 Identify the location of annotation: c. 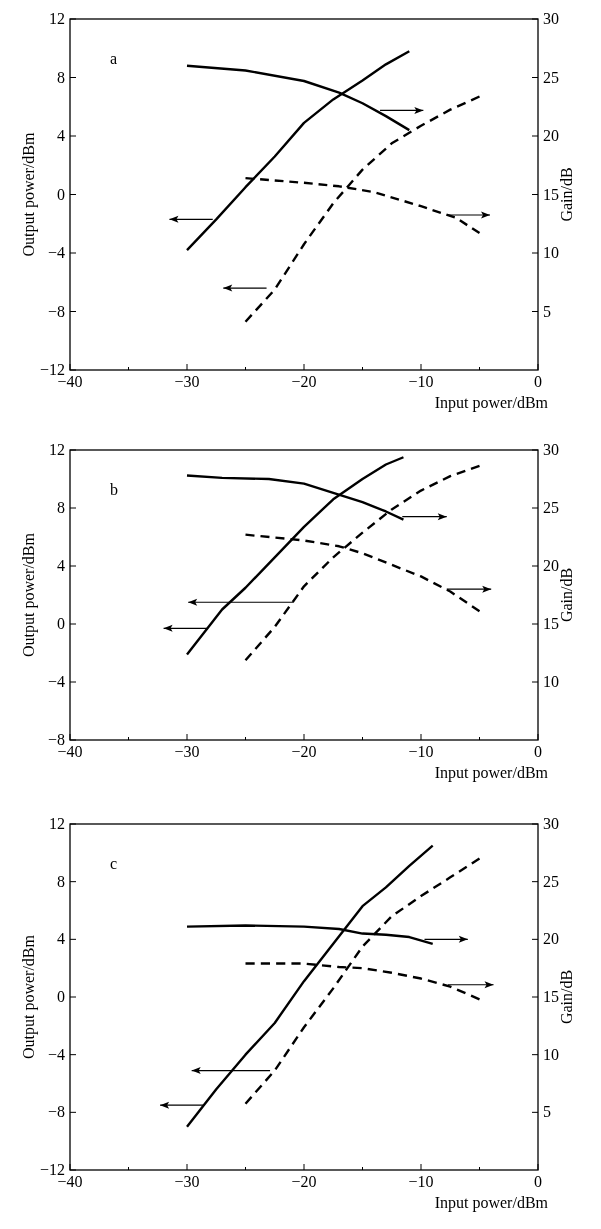
(114, 863).